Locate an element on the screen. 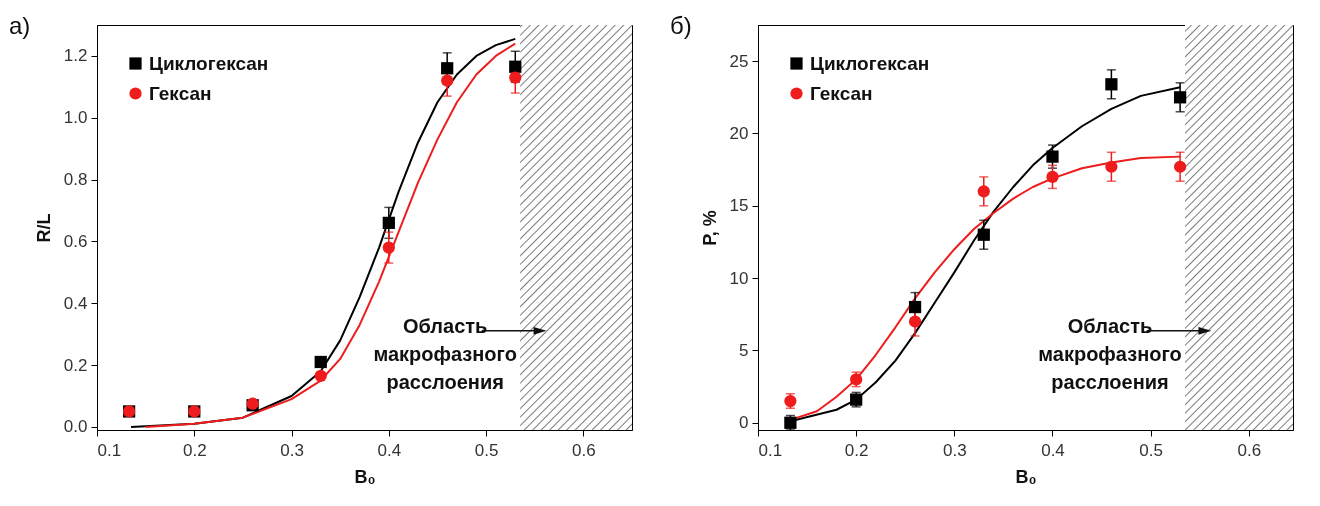 The image size is (1320, 506). y-tick-label: 0 is located at coordinates (744, 423).